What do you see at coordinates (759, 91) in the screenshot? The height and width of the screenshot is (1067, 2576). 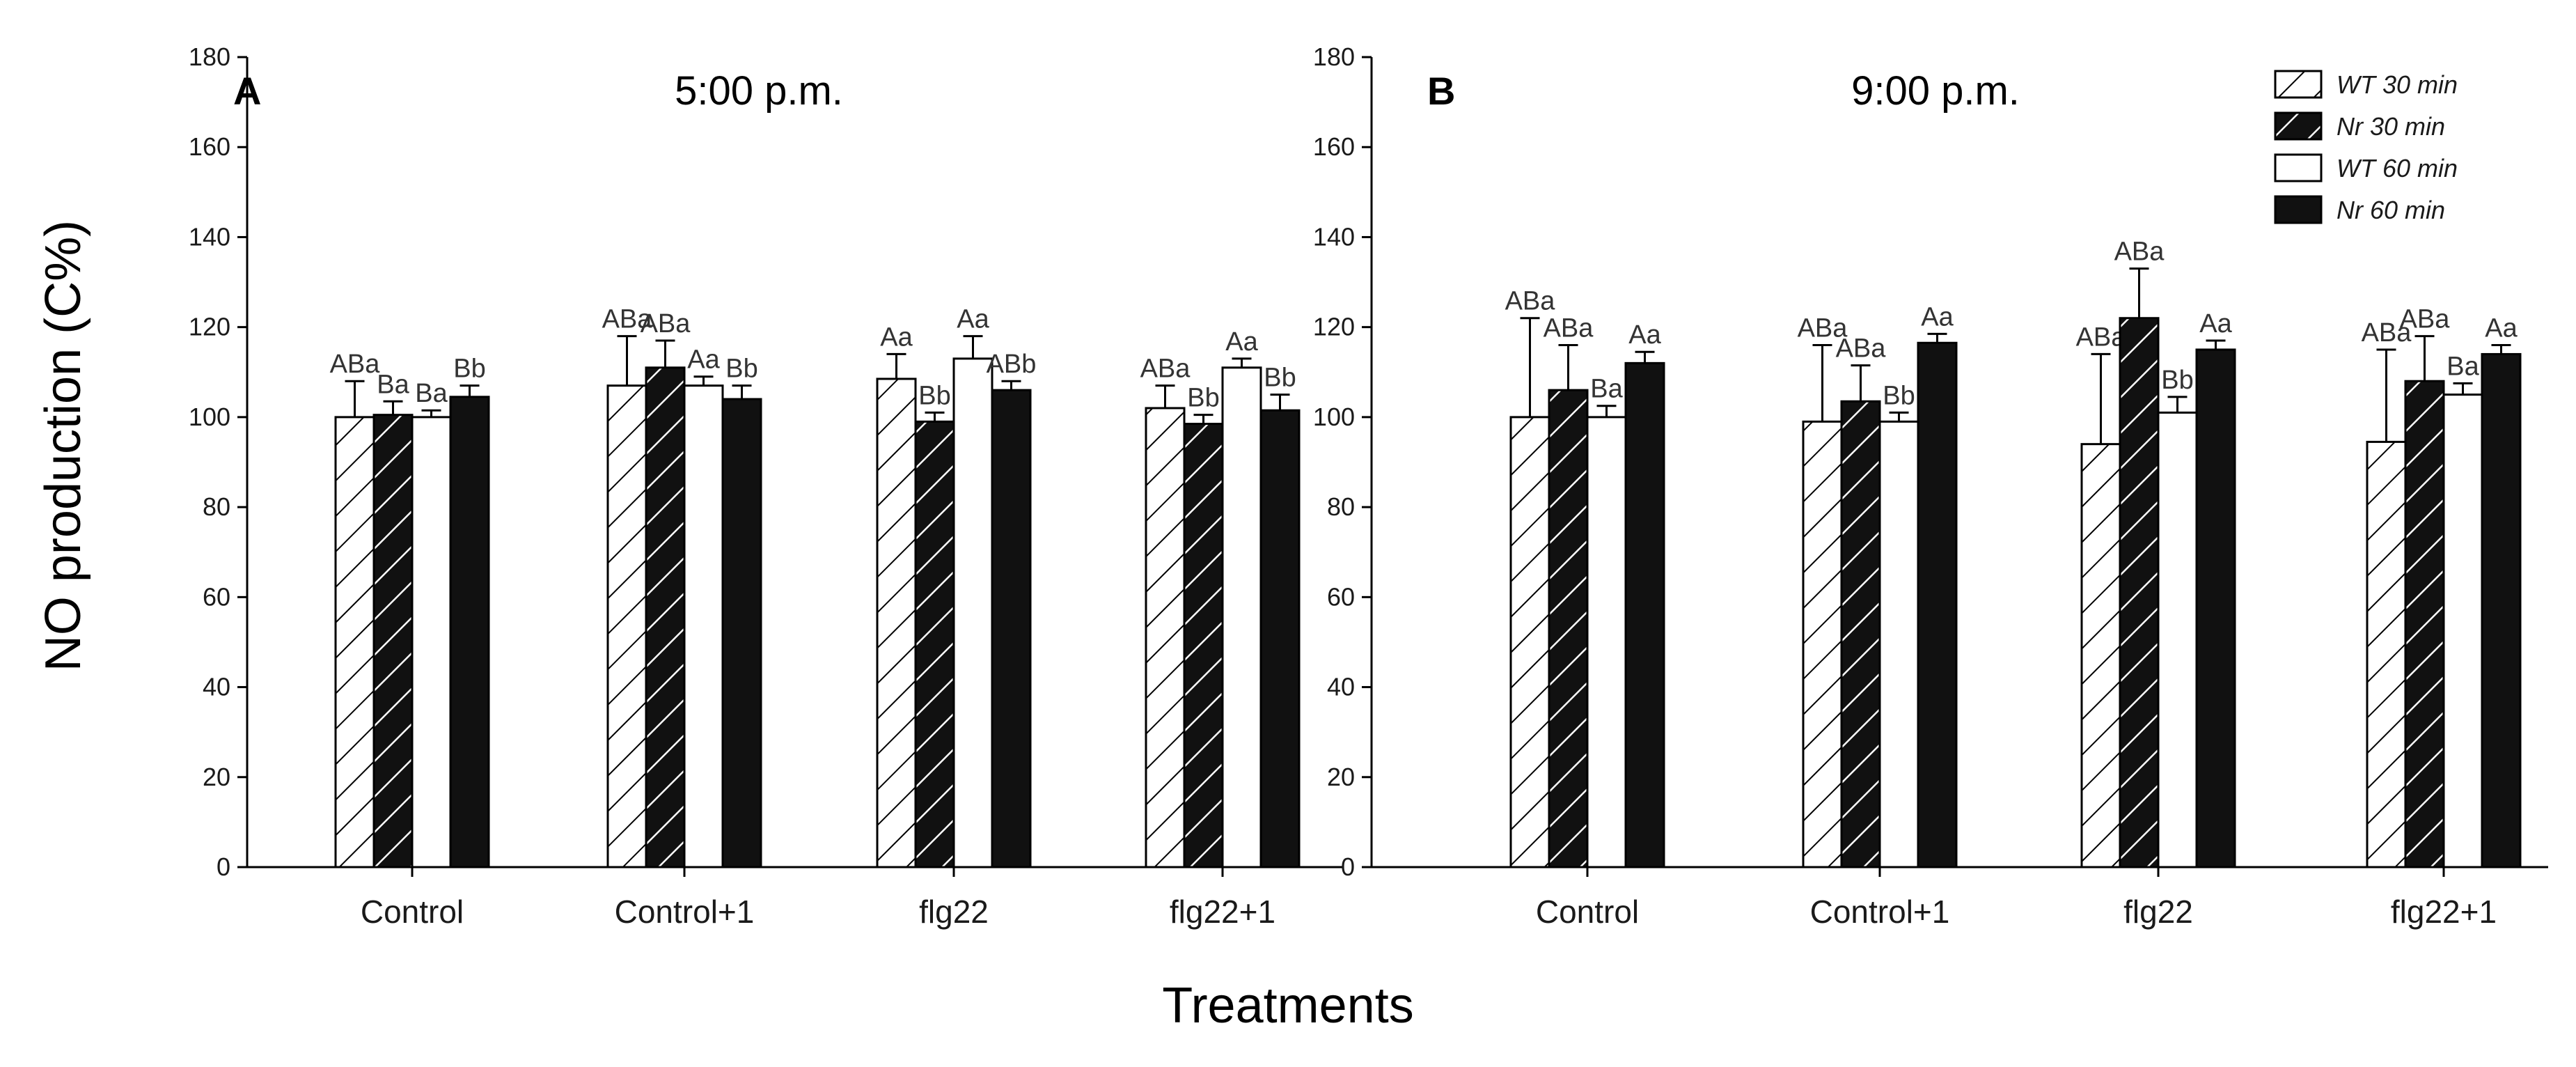 I see `panel-title: 5:00 p.m.` at bounding box center [759, 91].